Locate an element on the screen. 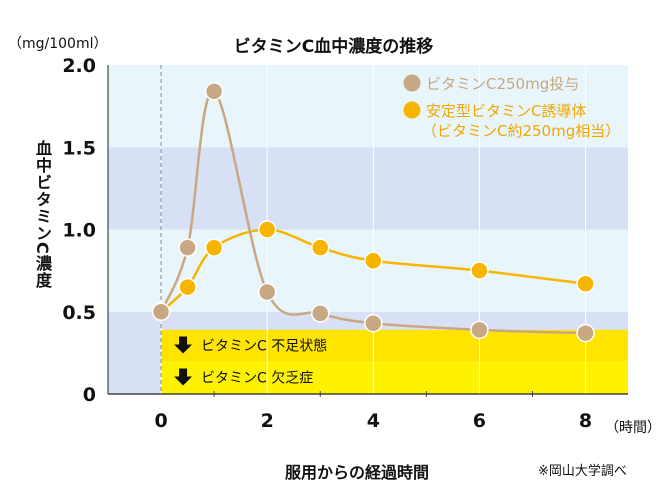 The width and height of the screenshot is (667, 500). y-axis-label: 血中ビタミンC濃度 is located at coordinates (42, 214).